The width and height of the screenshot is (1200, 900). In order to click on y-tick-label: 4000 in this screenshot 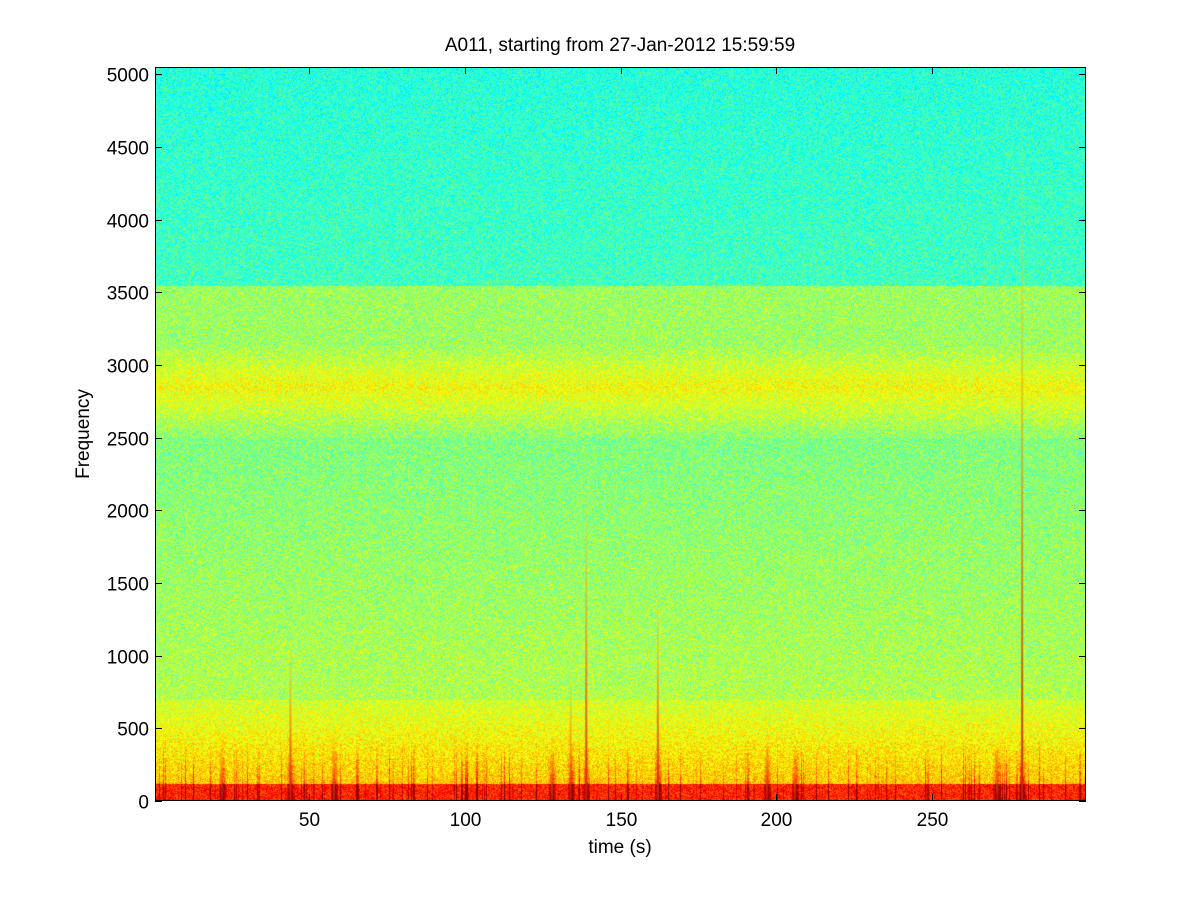, I will do `click(128, 222)`.